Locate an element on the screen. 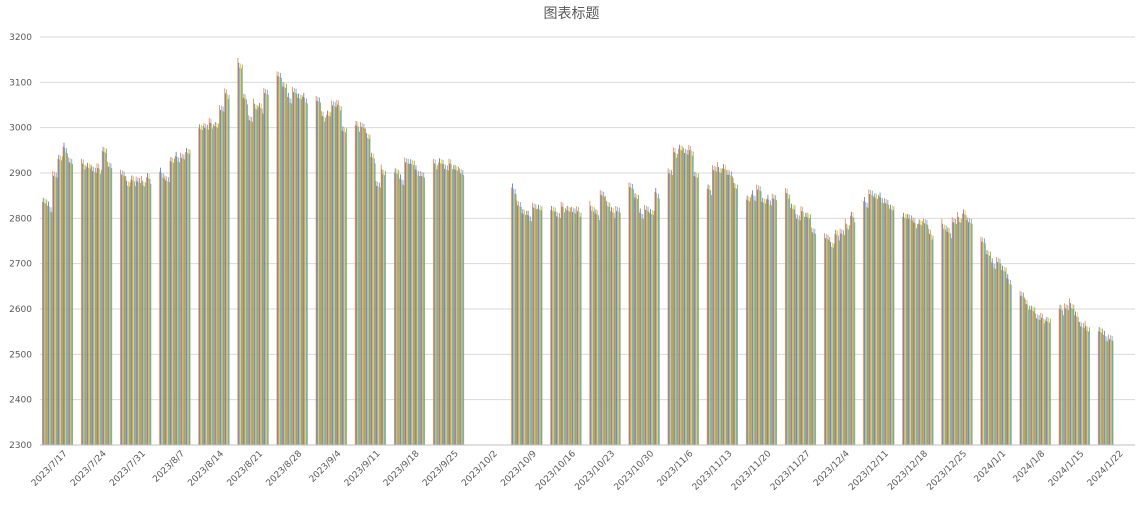 Image resolution: width=1143 pixels, height=507 pixels. y-tick-label: 3000 is located at coordinates (20, 129).